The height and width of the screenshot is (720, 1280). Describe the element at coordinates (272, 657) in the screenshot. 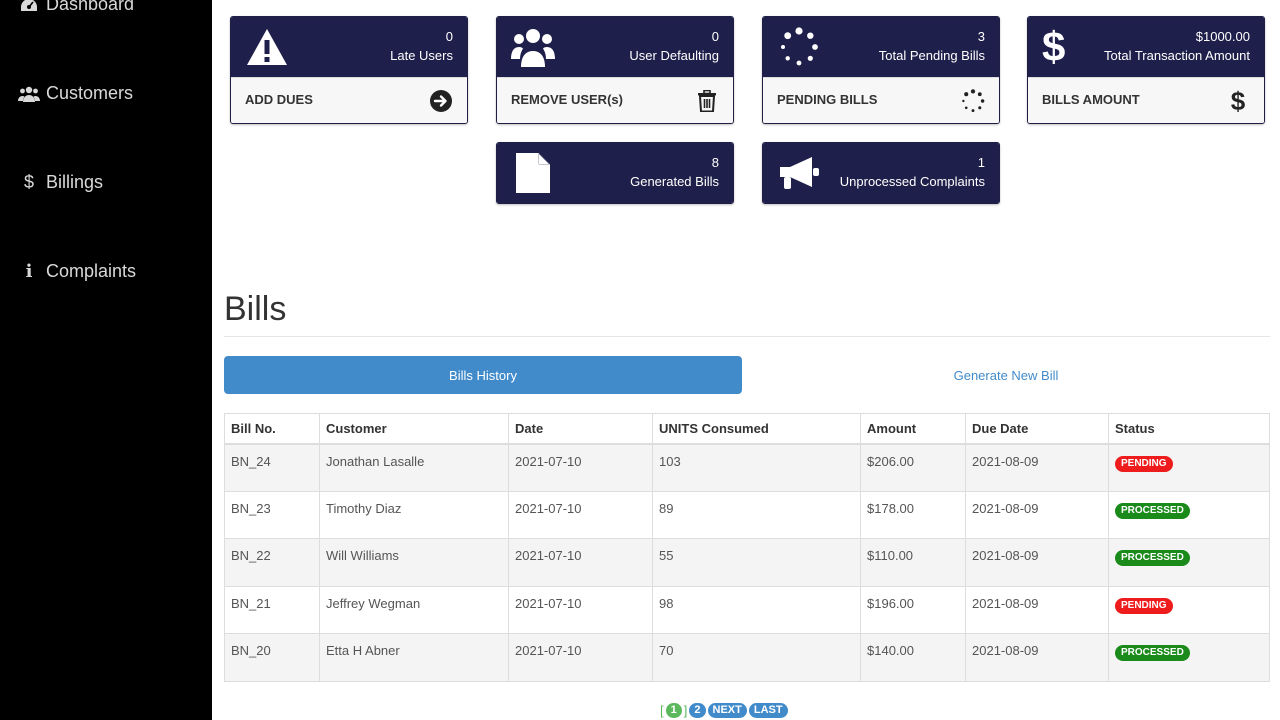

I see `bill-number: BN_20` at that location.